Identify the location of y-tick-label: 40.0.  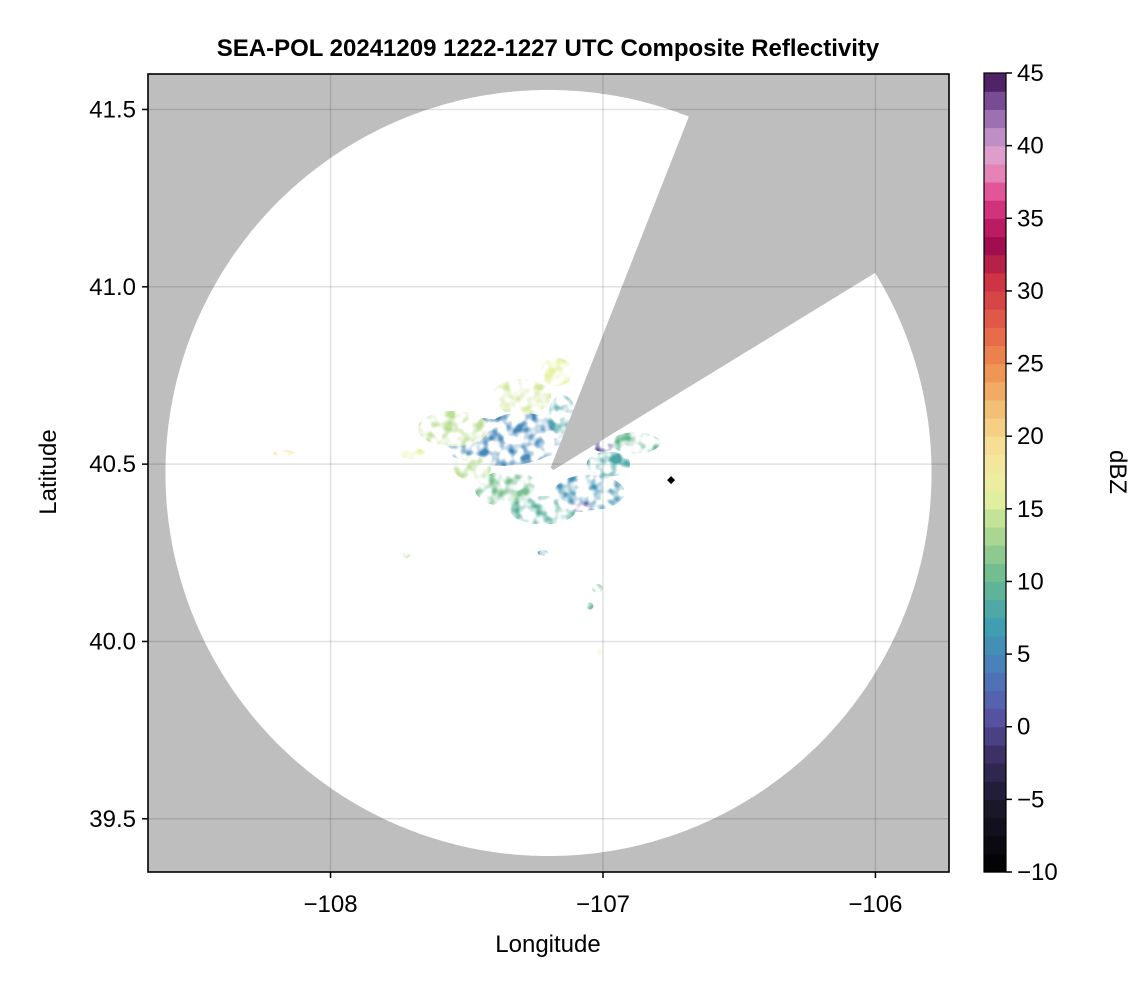
(112, 641).